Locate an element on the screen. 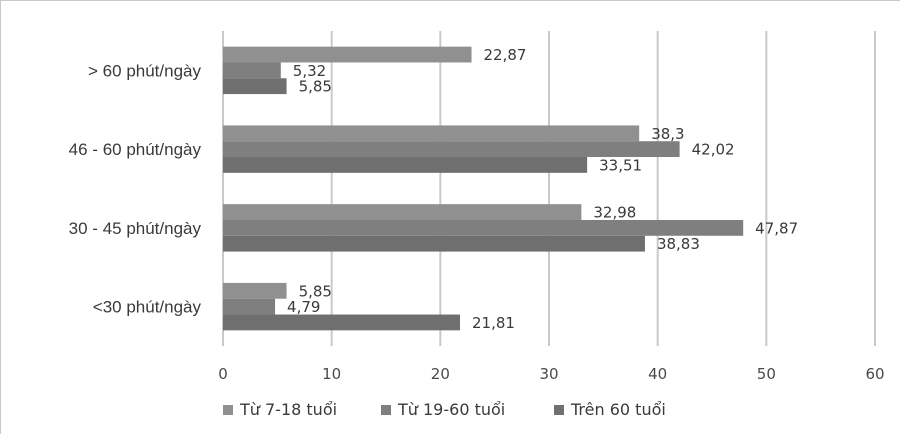 The width and height of the screenshot is (900, 435). data-label: 38,83 is located at coordinates (678, 244).